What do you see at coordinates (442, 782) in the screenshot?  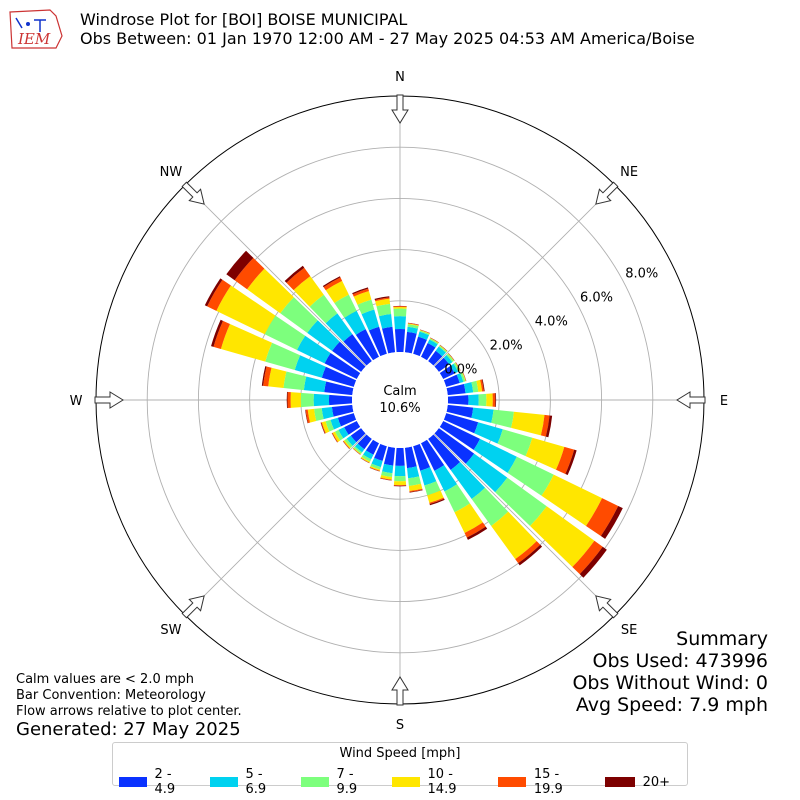 I see `legend-label: 10 - 14.9` at bounding box center [442, 782].